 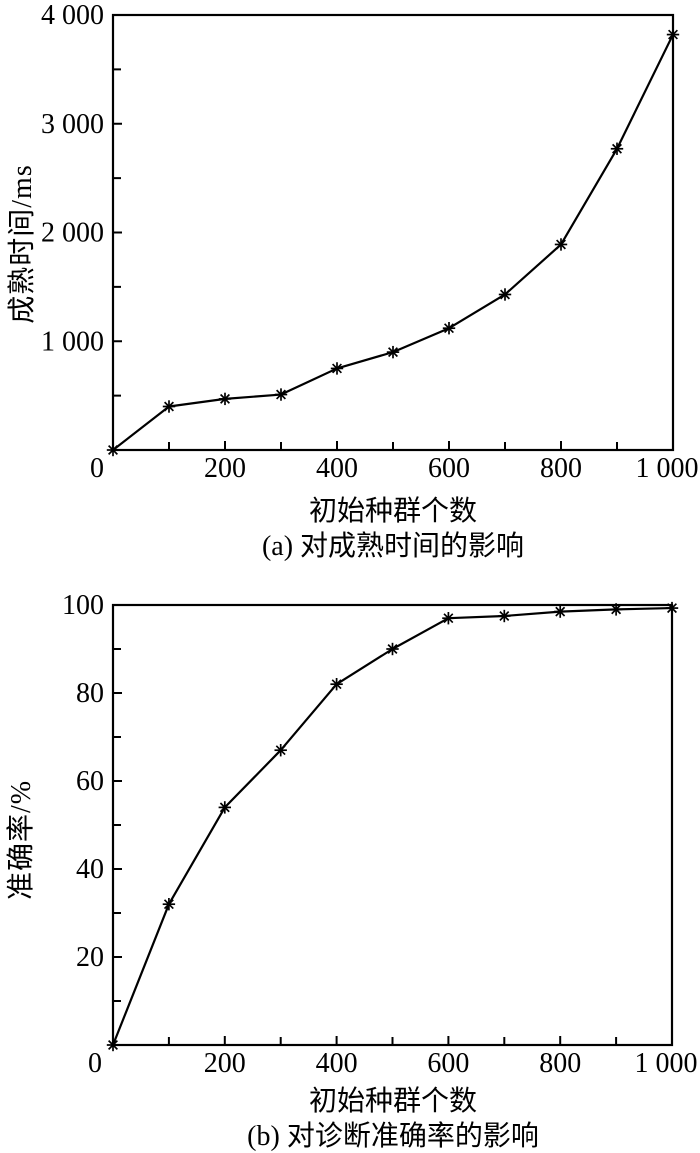 What do you see at coordinates (21, 840) in the screenshot?
I see `chart-b-y-axis-title: 准确率/%` at bounding box center [21, 840].